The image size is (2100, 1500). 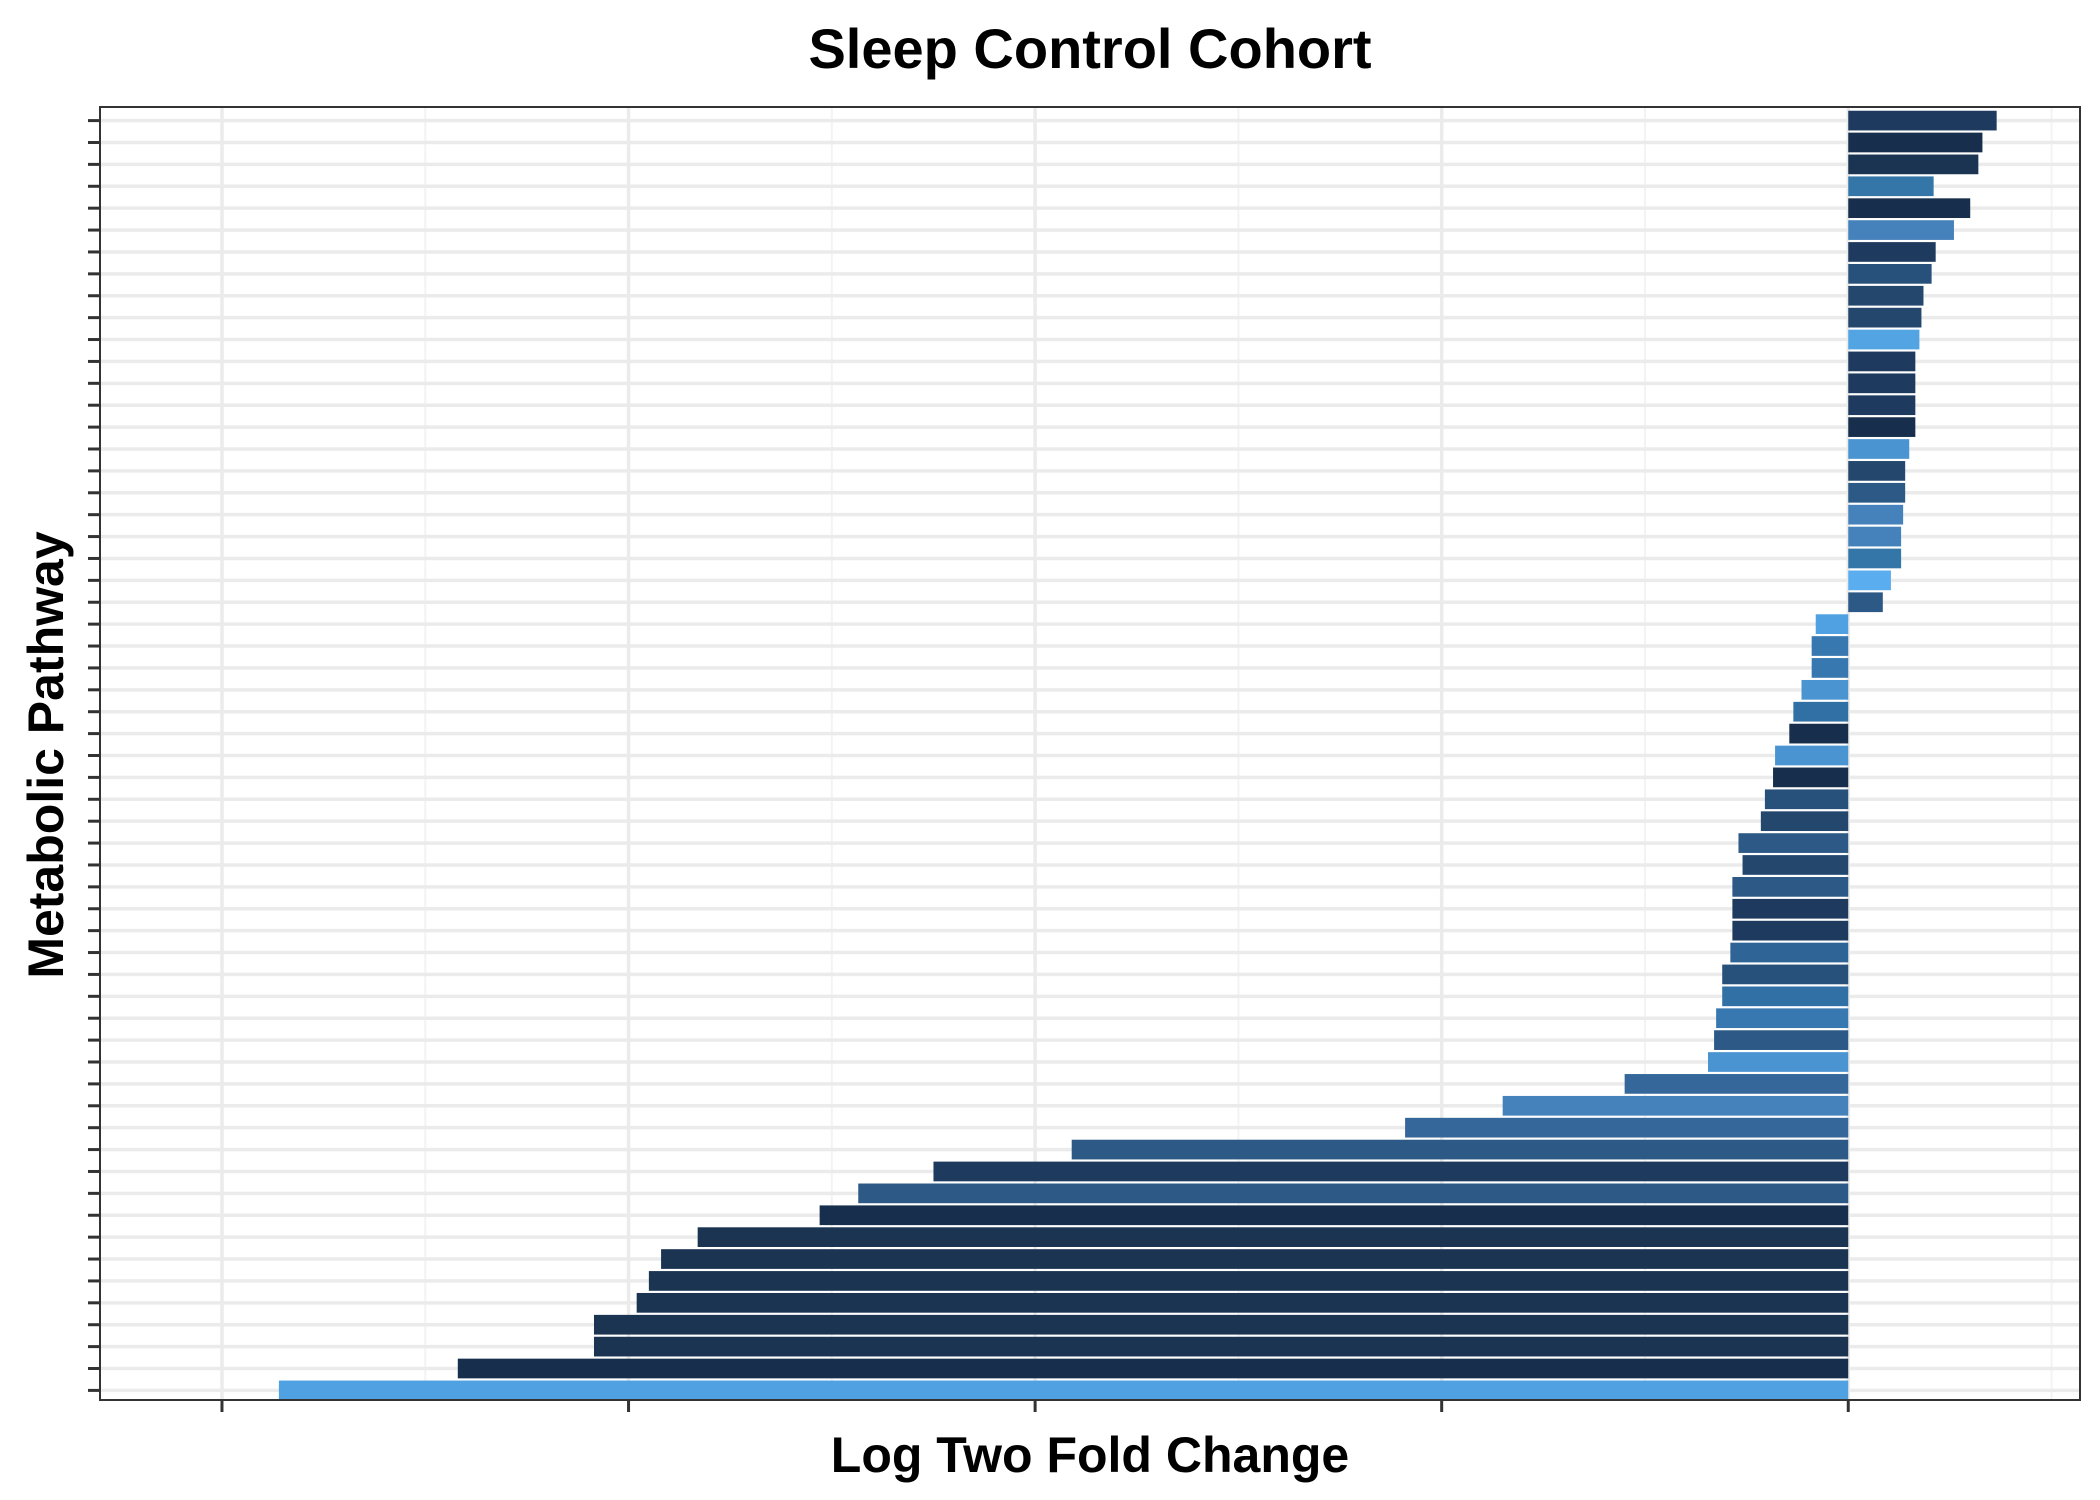 What do you see at coordinates (1089, 48) in the screenshot?
I see `chart-title: Sleep Control Cohort` at bounding box center [1089, 48].